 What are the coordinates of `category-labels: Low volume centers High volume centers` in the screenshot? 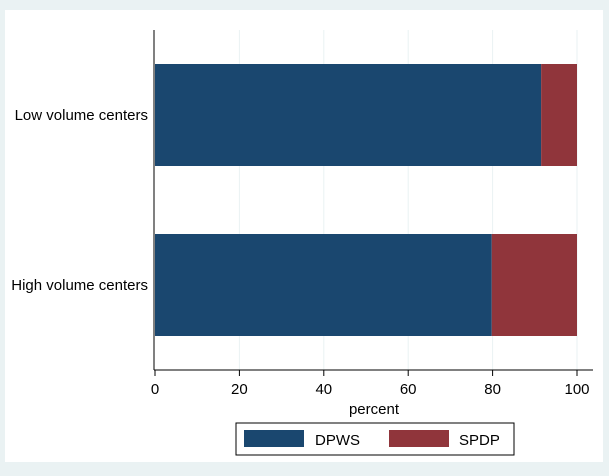 It's located at (79, 200).